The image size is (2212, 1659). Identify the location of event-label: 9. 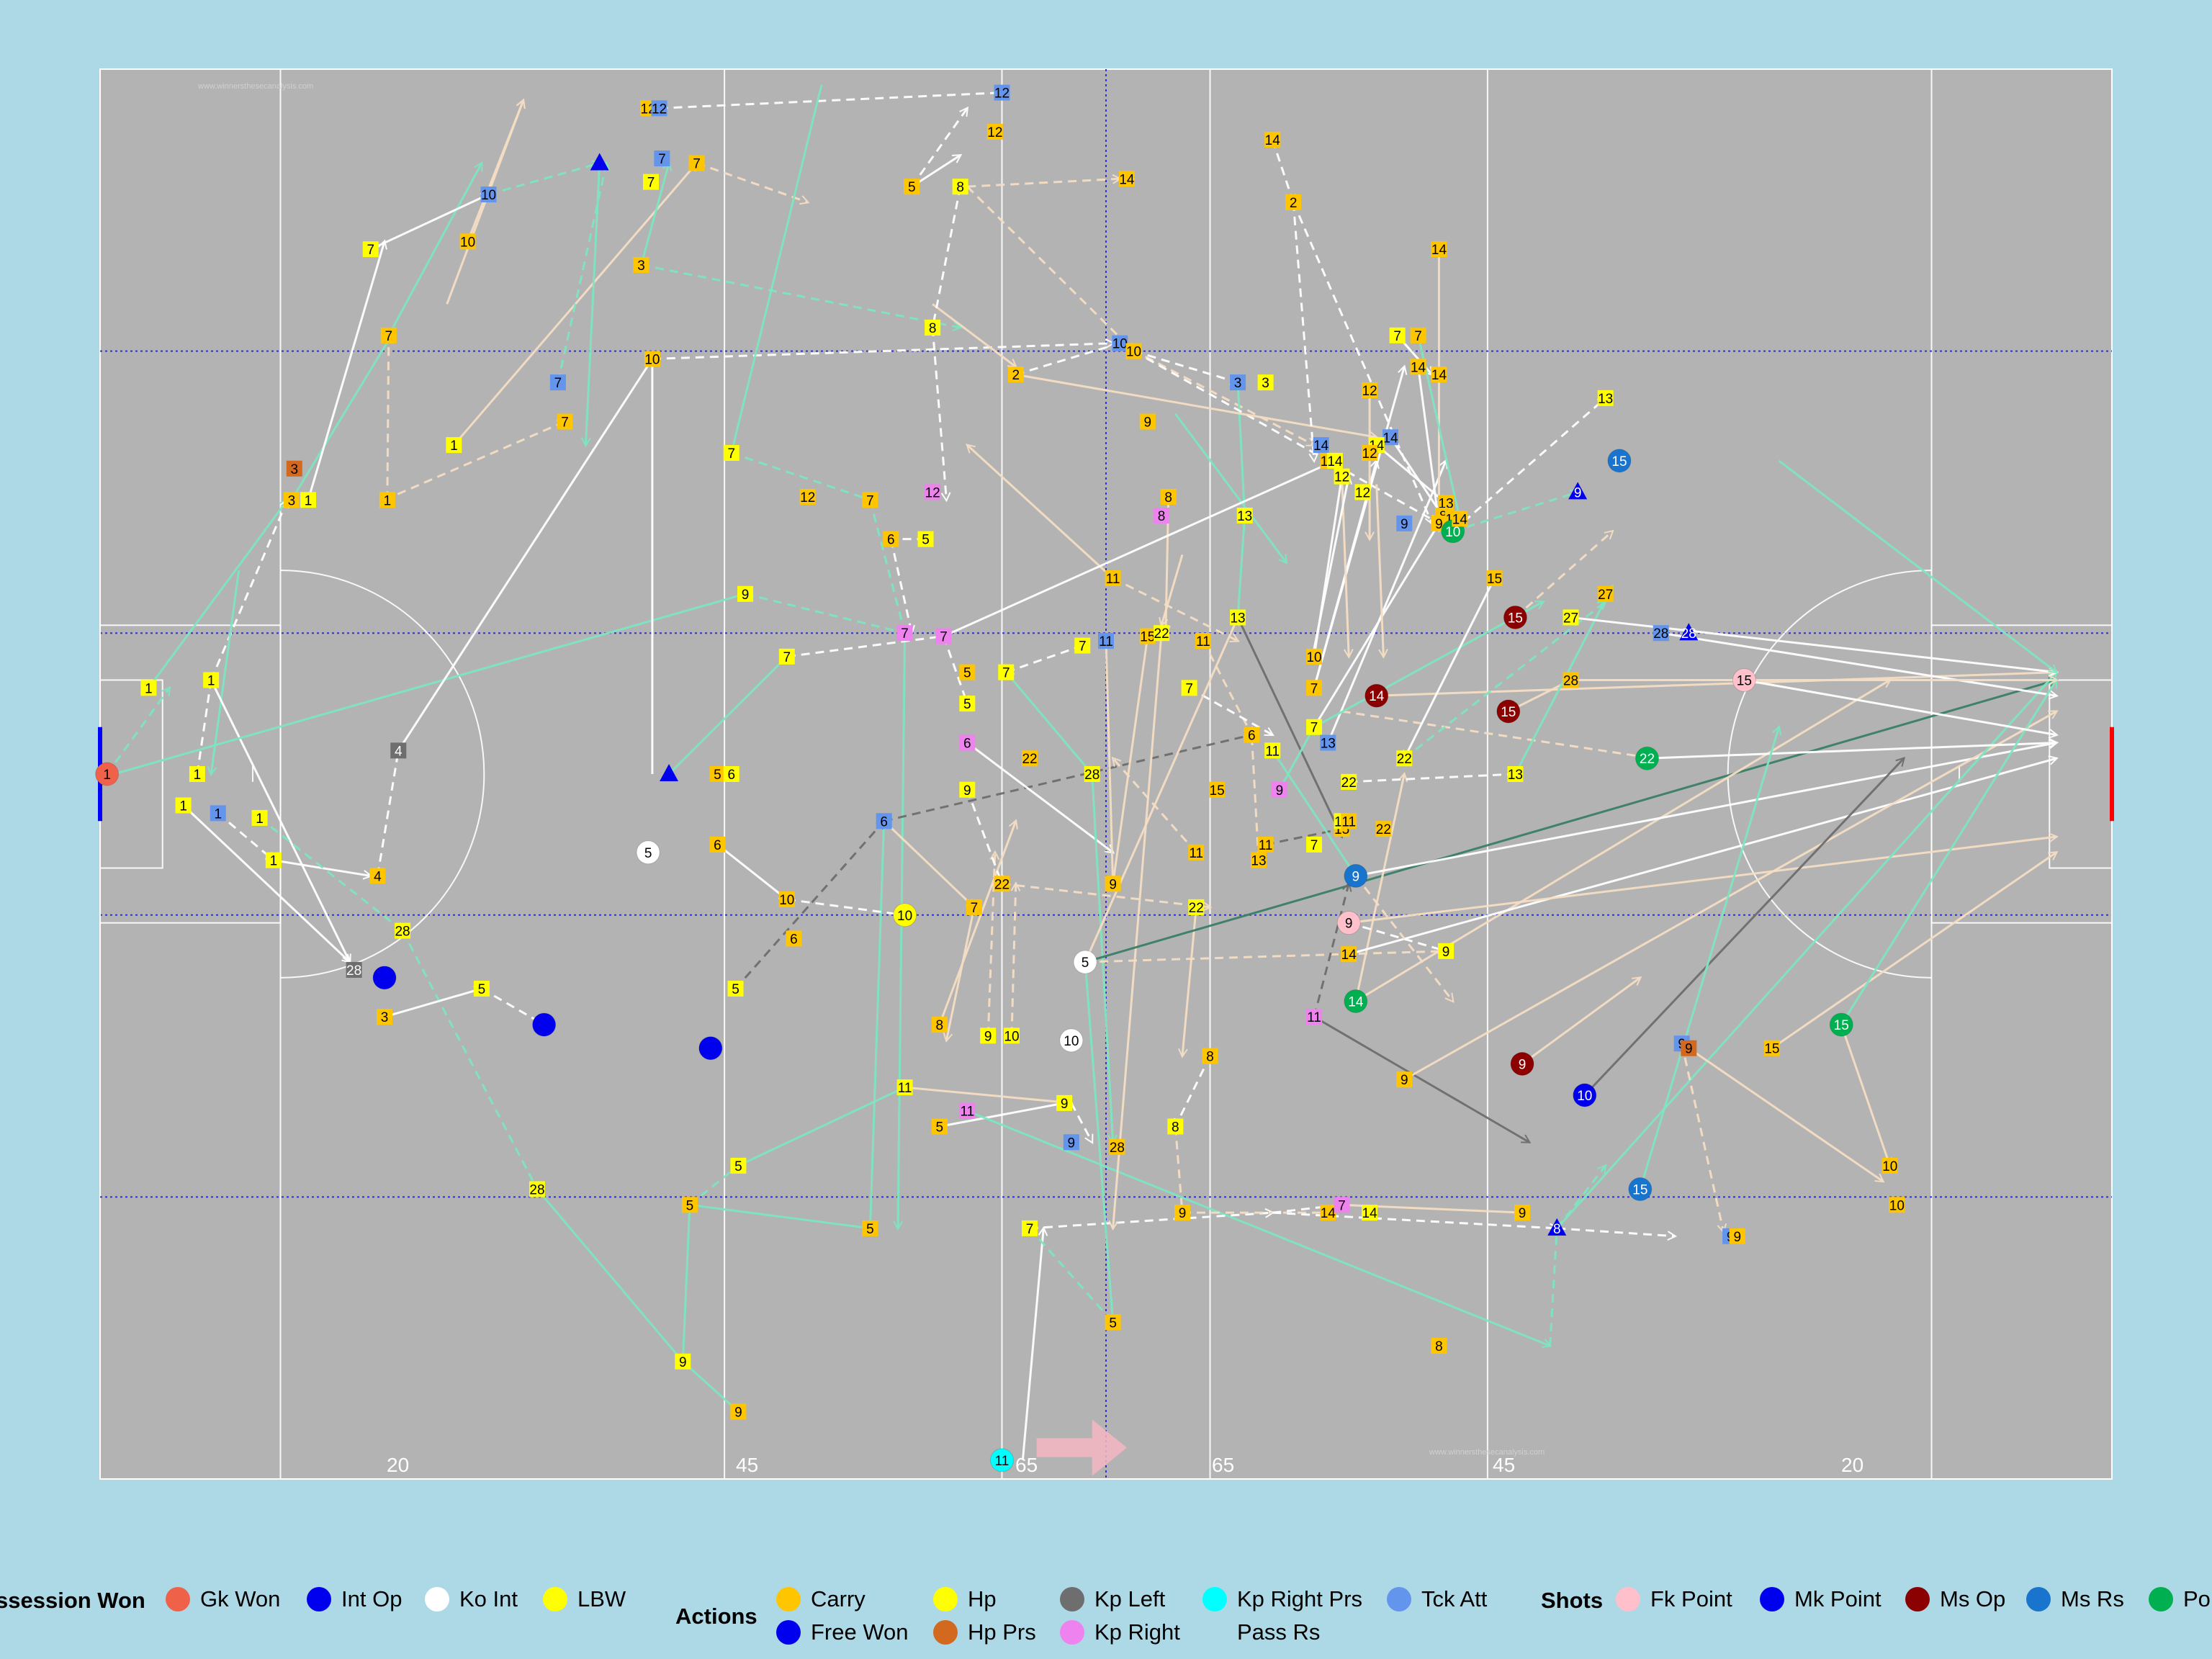
(1404, 524).